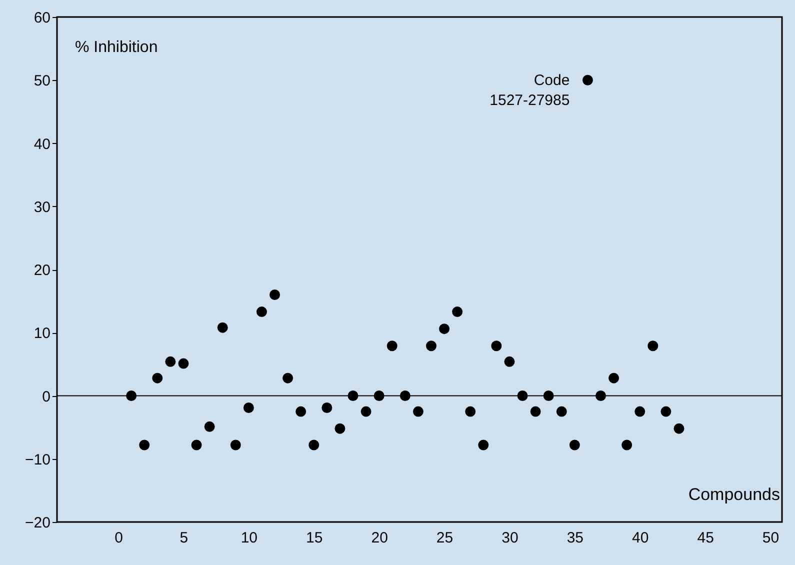 Image resolution: width=795 pixels, height=565 pixels. Describe the element at coordinates (314, 538) in the screenshot. I see `x-tick-label: 15` at that location.